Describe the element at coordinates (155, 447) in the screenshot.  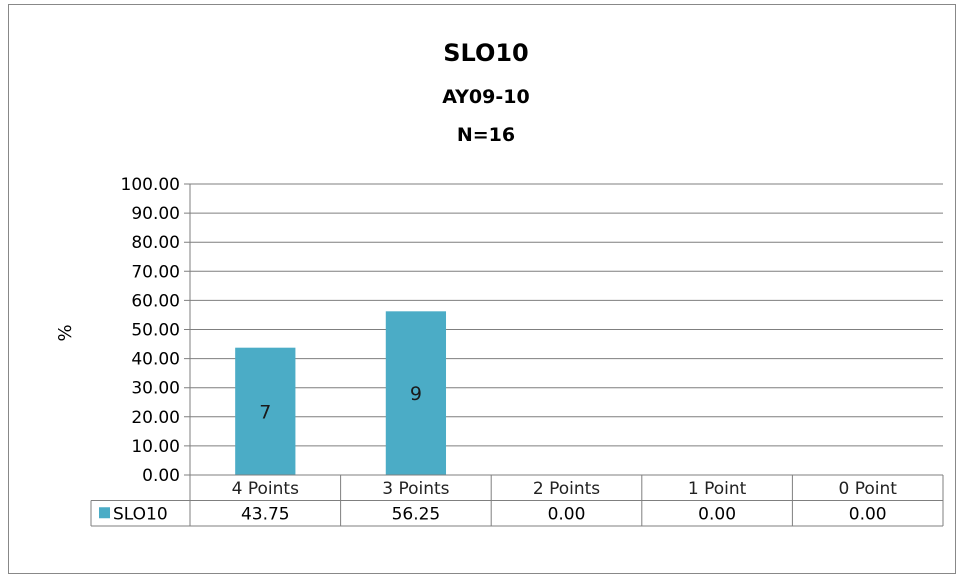
I see `y-tick-label: 10.00` at that location.